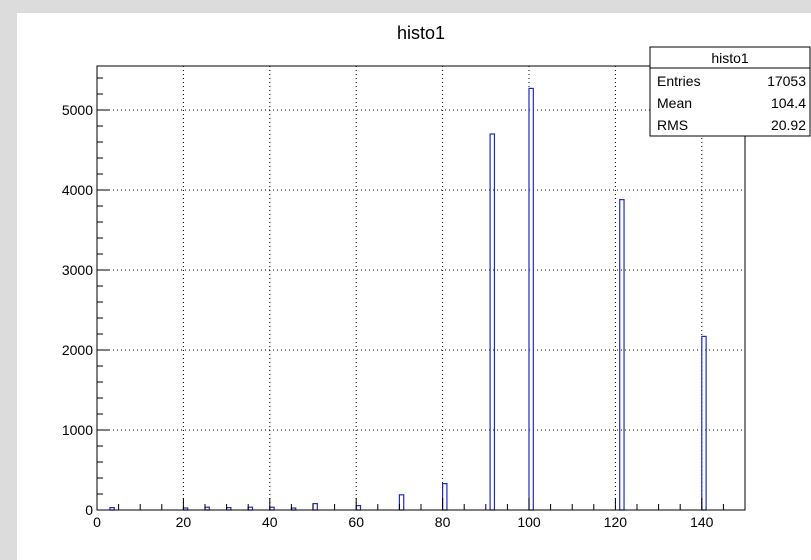  I want to click on stats-rms-value: 20.92, so click(788, 125).